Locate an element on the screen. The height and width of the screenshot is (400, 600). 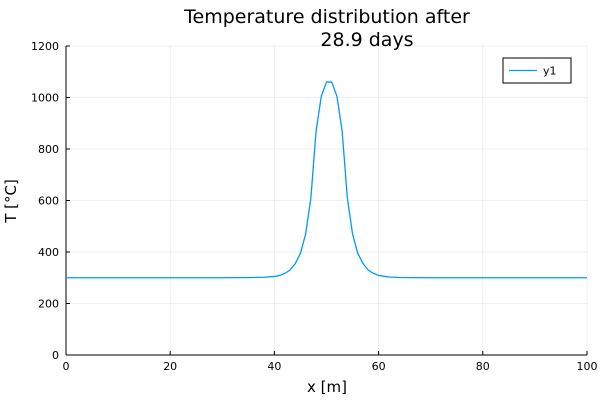
chart-title-line-1: Temperature distribution after is located at coordinates (326, 17).